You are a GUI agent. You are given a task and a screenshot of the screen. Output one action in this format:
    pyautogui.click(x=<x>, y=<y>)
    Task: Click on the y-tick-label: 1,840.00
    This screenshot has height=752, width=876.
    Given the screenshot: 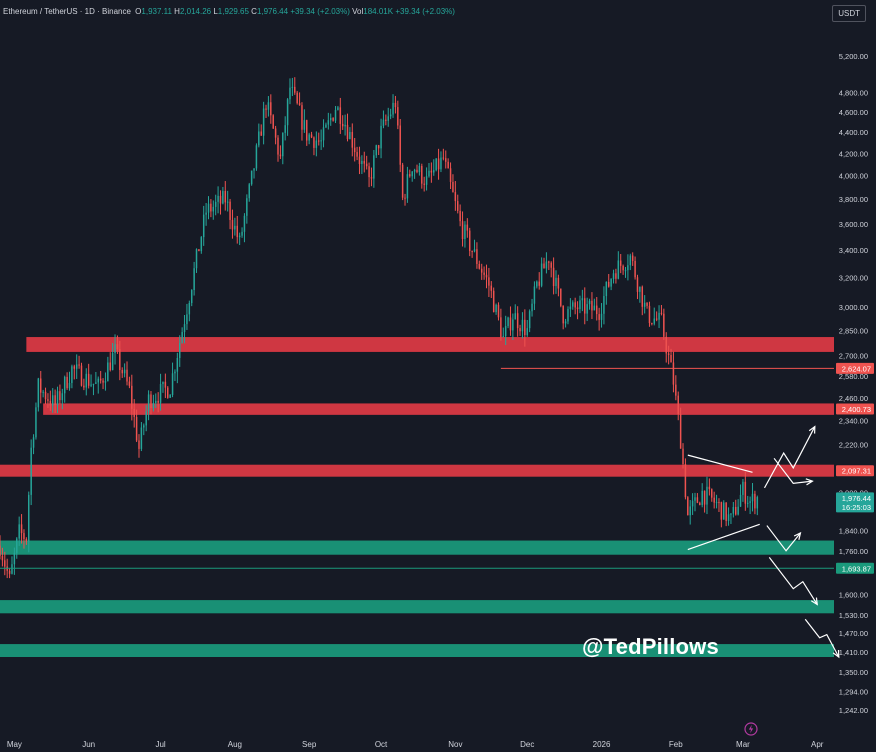 What is the action you would take?
    pyautogui.click(x=853, y=531)
    